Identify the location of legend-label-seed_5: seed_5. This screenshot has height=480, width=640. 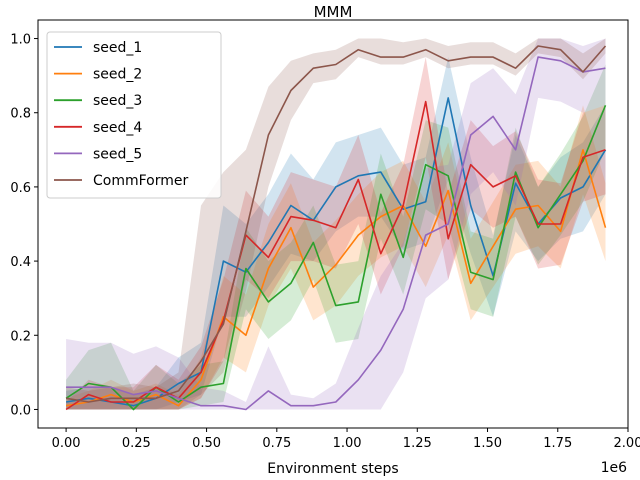
(117, 154).